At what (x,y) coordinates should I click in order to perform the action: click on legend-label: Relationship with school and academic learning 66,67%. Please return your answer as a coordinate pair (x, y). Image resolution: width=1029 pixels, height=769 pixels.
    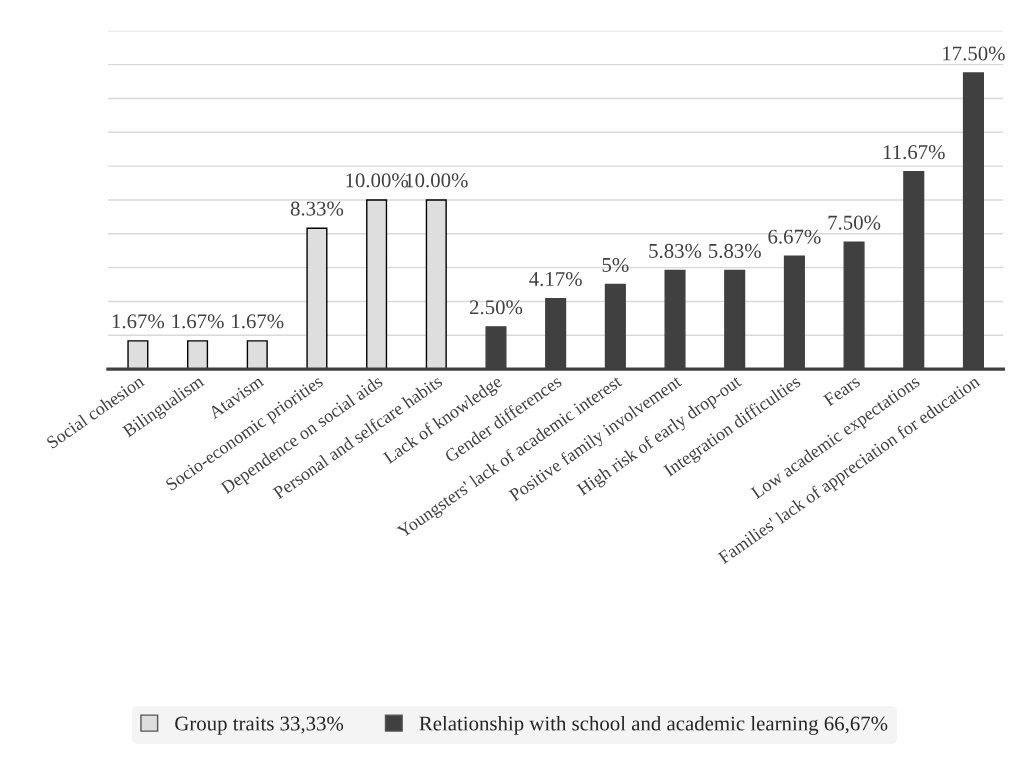
    Looking at the image, I should click on (653, 725).